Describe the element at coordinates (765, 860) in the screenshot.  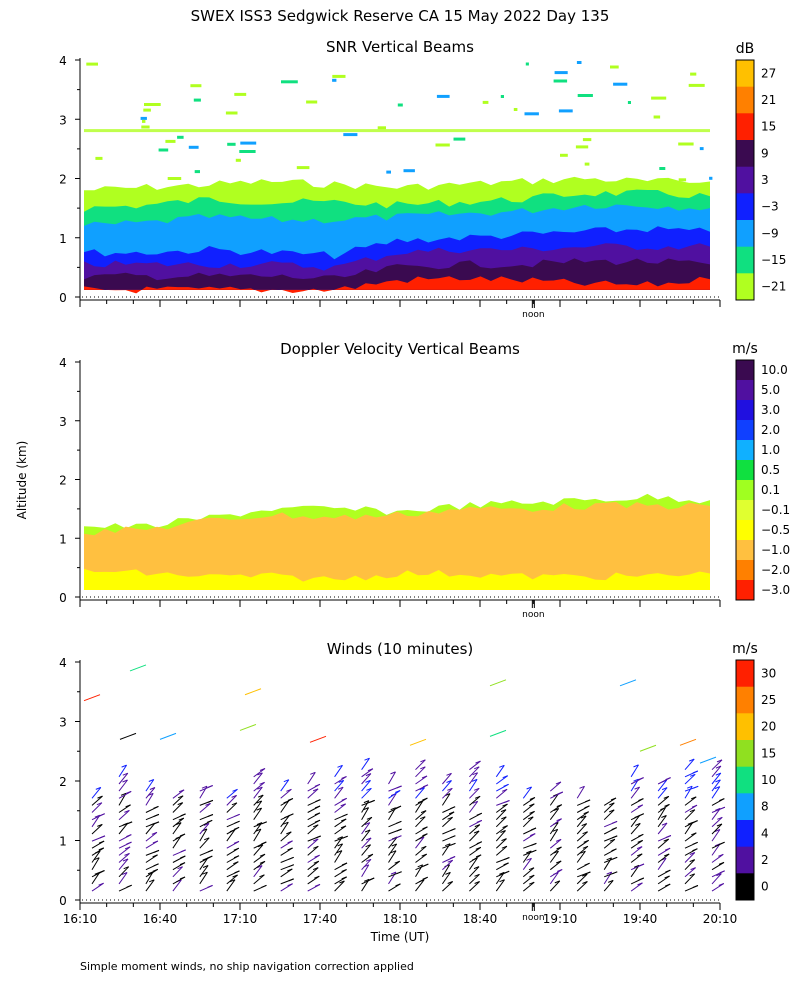
I see `panel3-colorbar-label: 2` at that location.